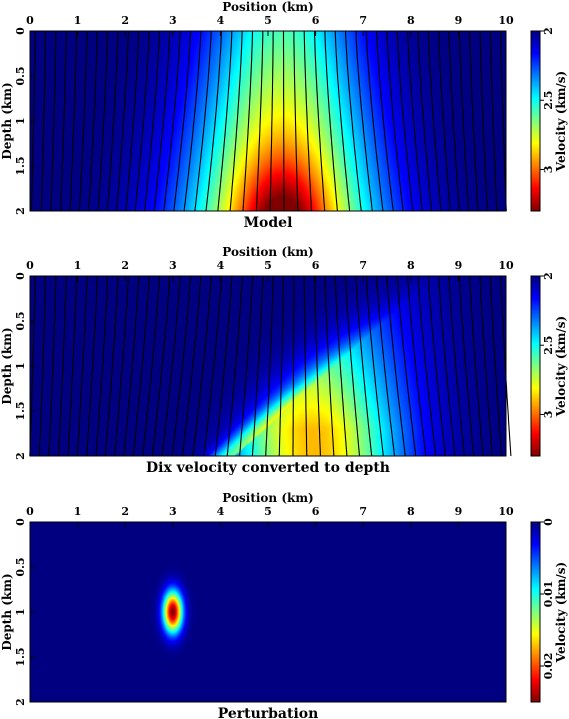 Image resolution: width=569 pixels, height=719 pixels. What do you see at coordinates (363, 265) in the screenshot?
I see `x-tick-label: 7` at bounding box center [363, 265].